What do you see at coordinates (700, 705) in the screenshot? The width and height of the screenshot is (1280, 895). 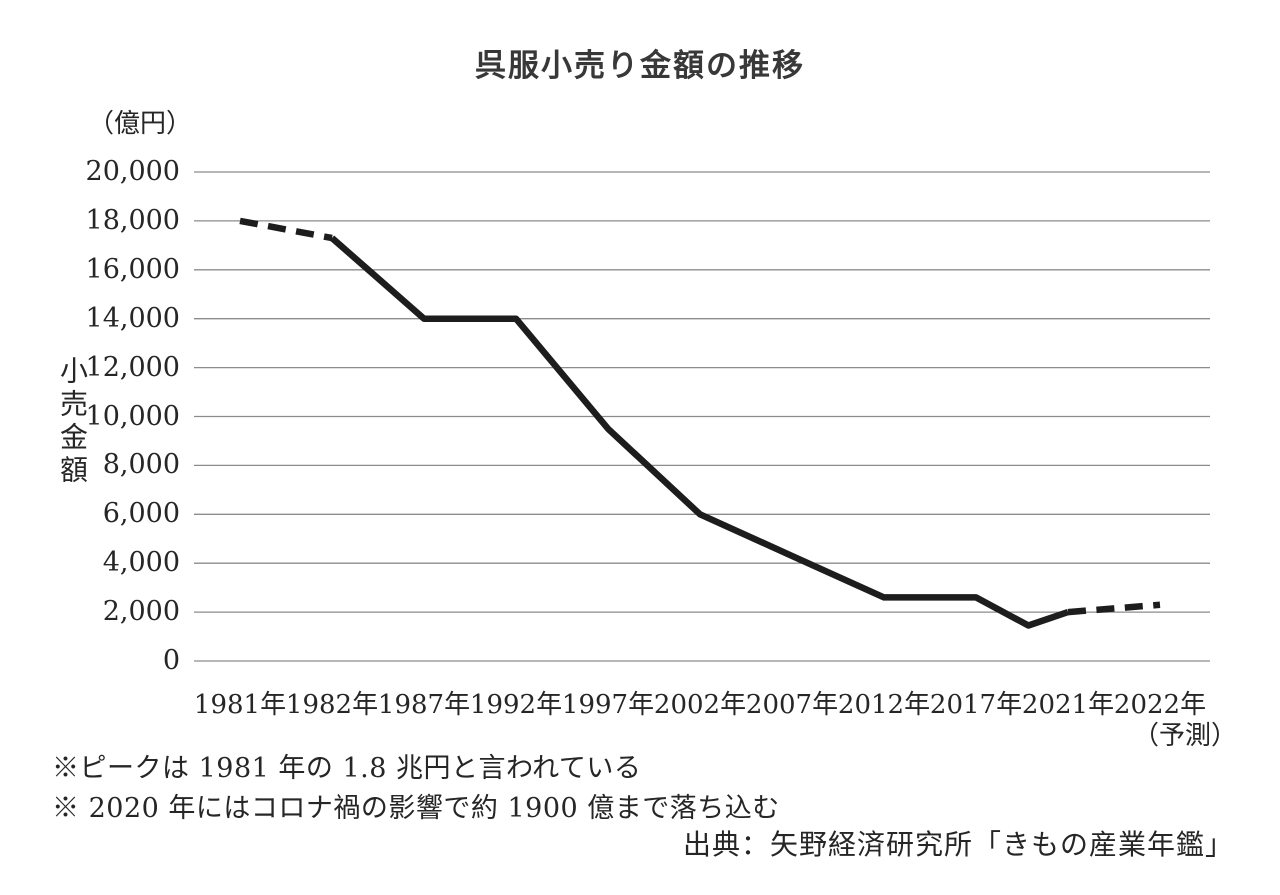 I see `x-tick-label: 2002年` at bounding box center [700, 705].